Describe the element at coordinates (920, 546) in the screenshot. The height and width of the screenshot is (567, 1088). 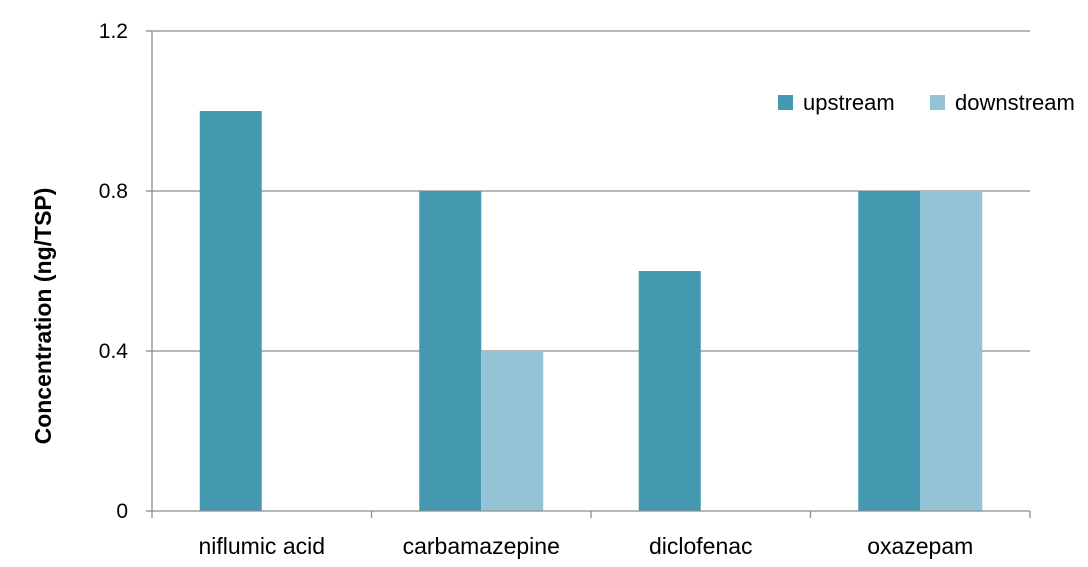
I see `x-tick-label: oxazepam` at that location.